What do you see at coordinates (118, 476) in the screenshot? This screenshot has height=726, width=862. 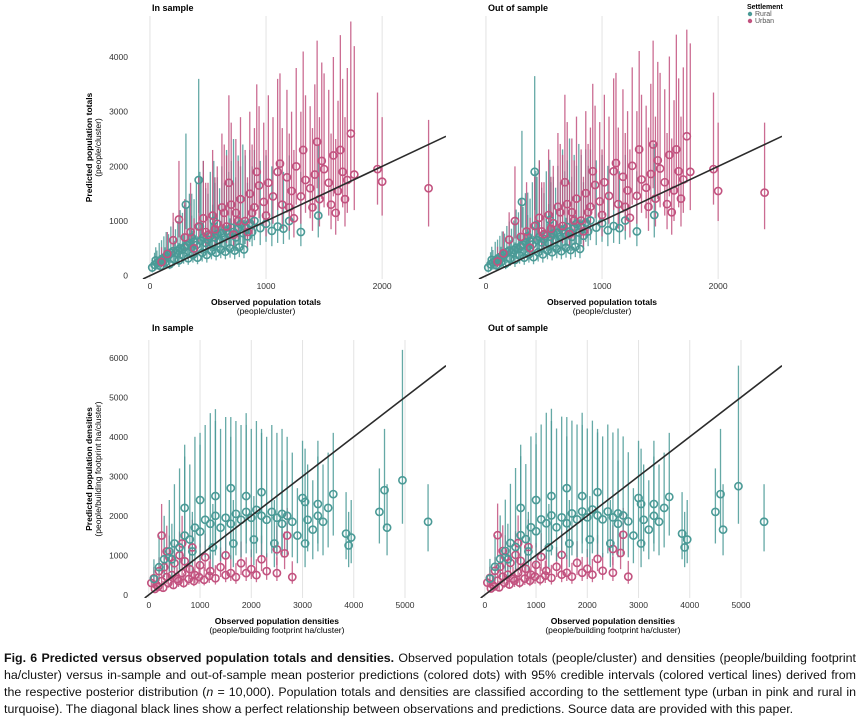 I see `y-tick-label: 3000` at bounding box center [118, 476].